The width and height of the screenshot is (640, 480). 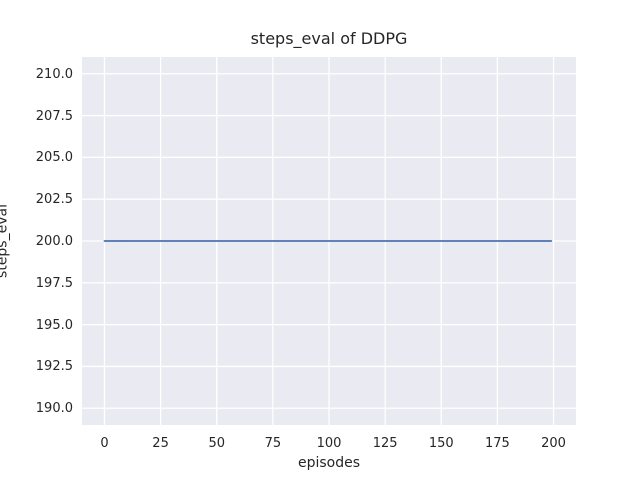 What do you see at coordinates (329, 443) in the screenshot?
I see `x-tick-label: 100` at bounding box center [329, 443].